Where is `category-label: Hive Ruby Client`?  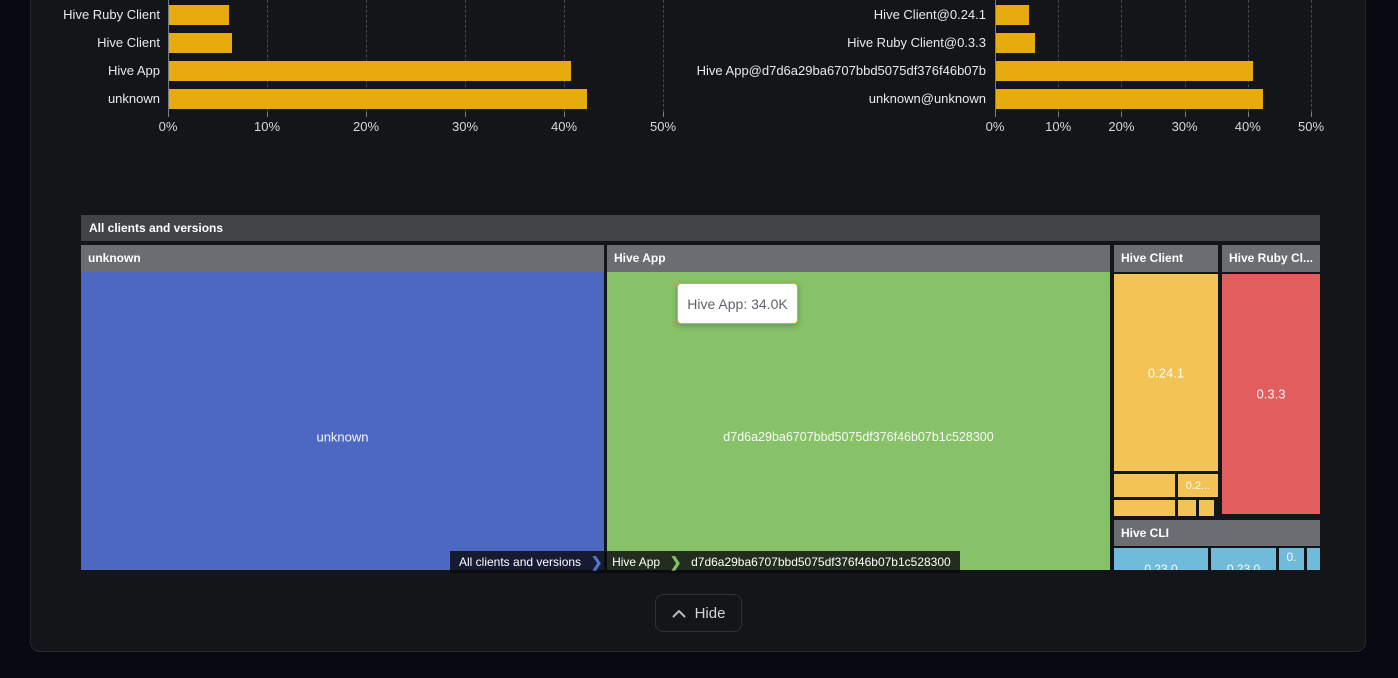
category-label: Hive Ruby Client is located at coordinates (111, 14).